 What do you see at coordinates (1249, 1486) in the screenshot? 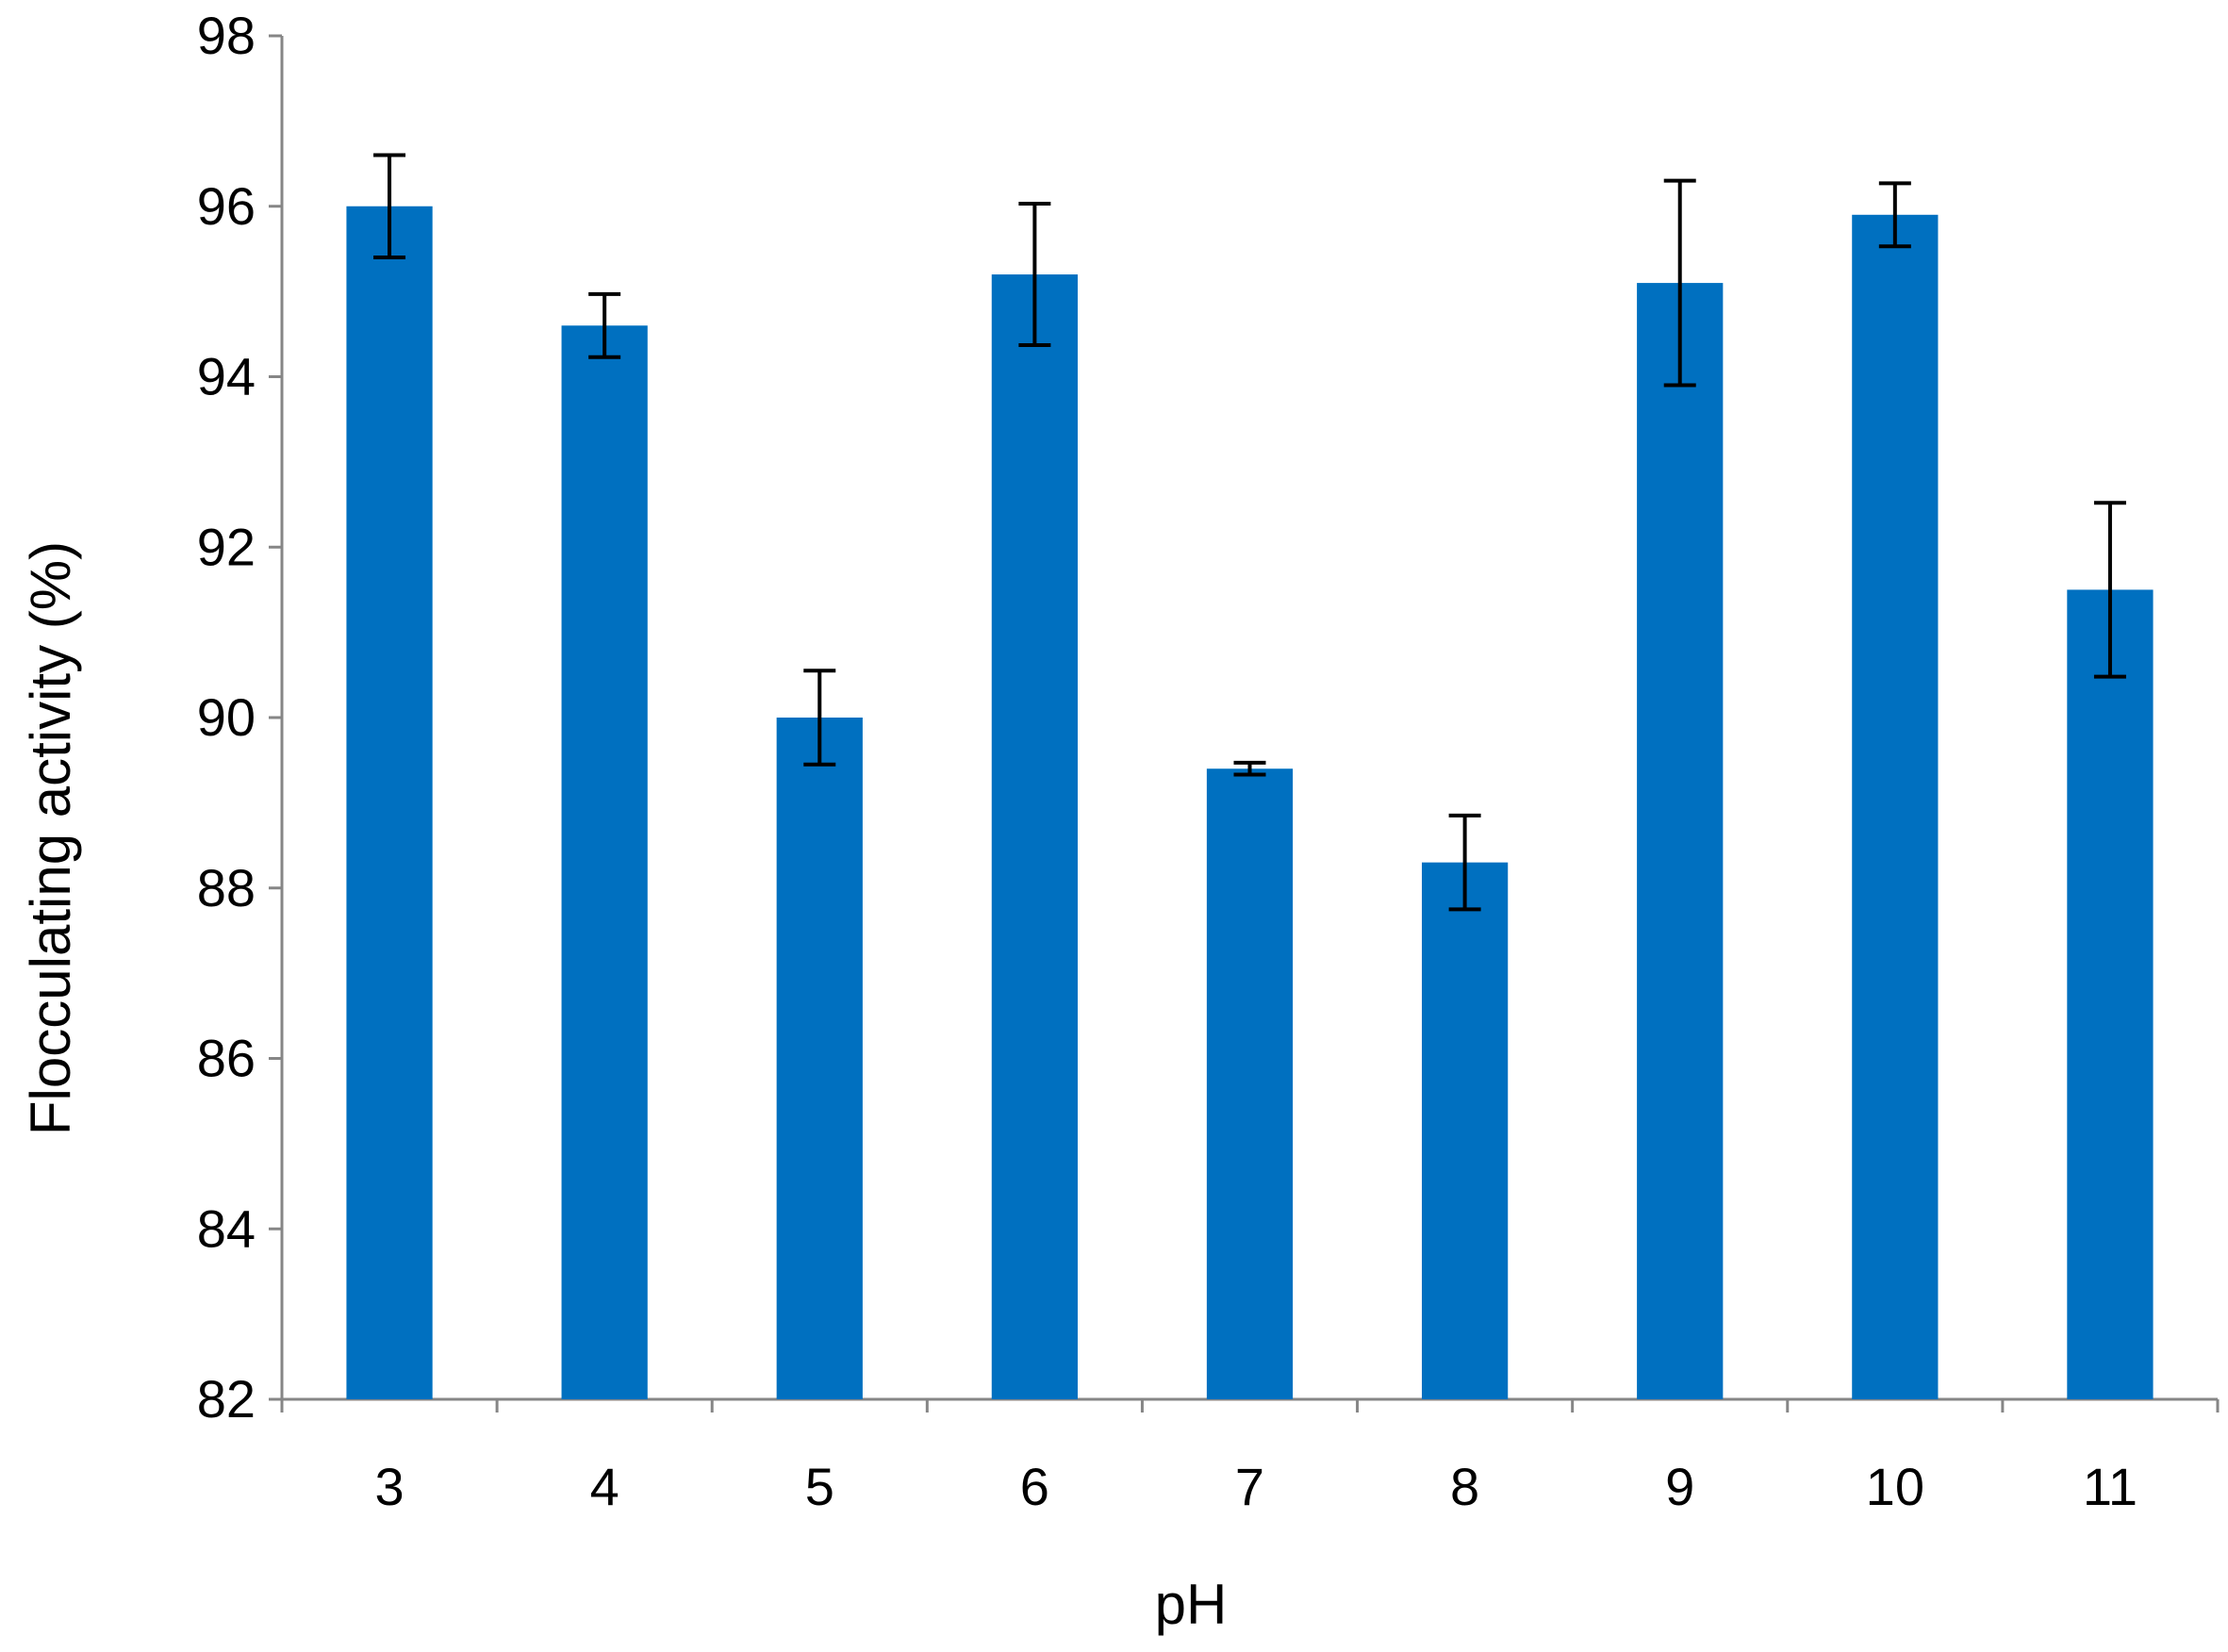
I see `x-tick-label: 7` at bounding box center [1249, 1486].